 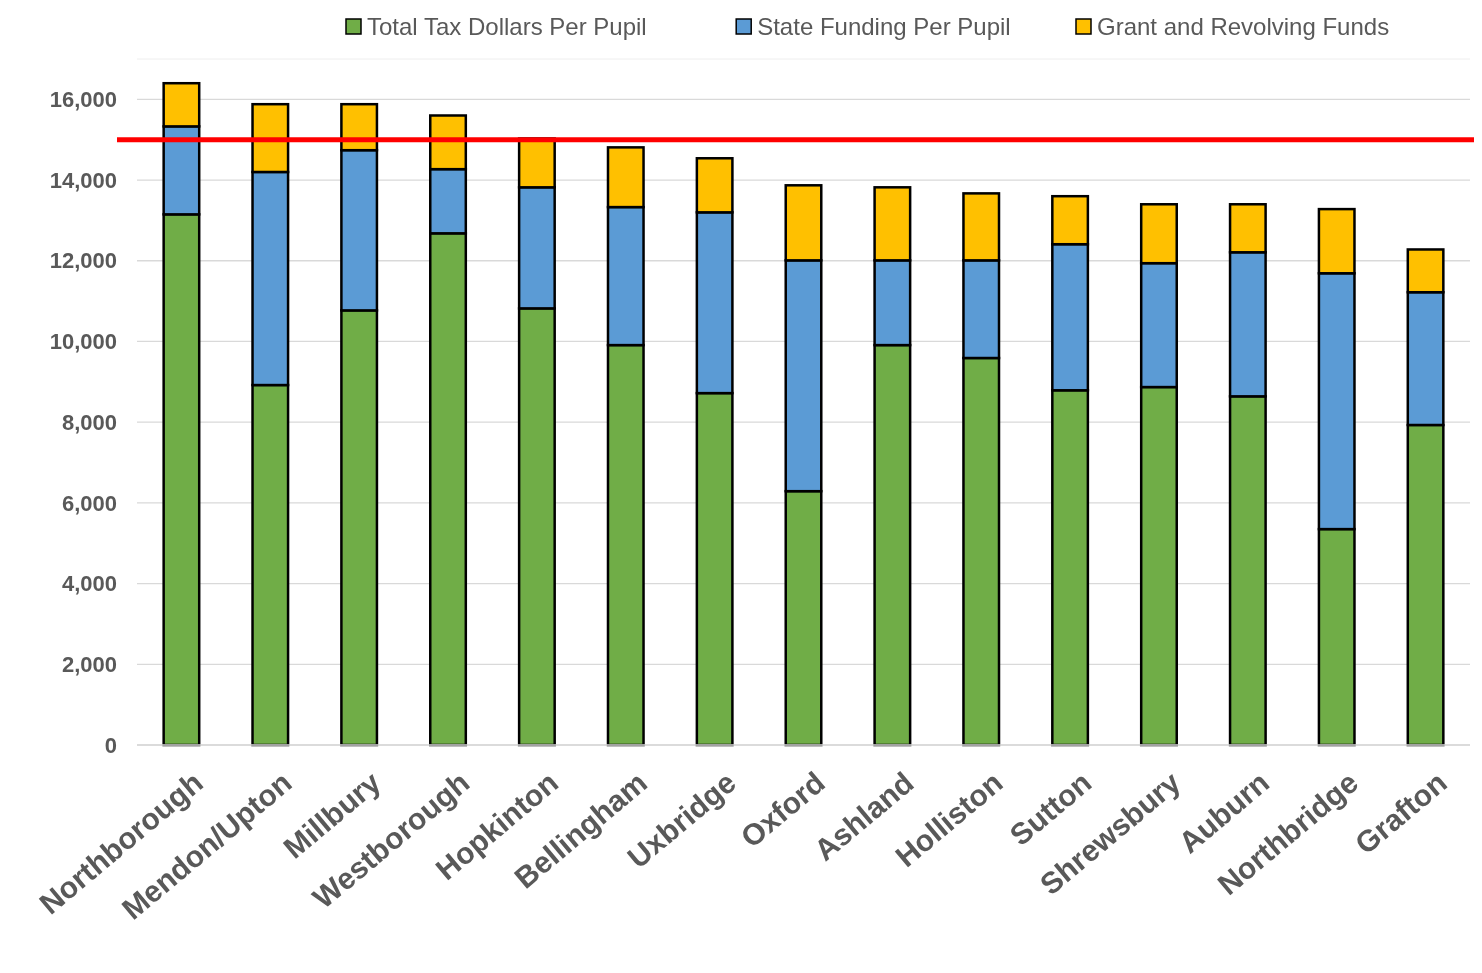 What do you see at coordinates (83, 100) in the screenshot?
I see `y-tick-label: 16,000` at bounding box center [83, 100].